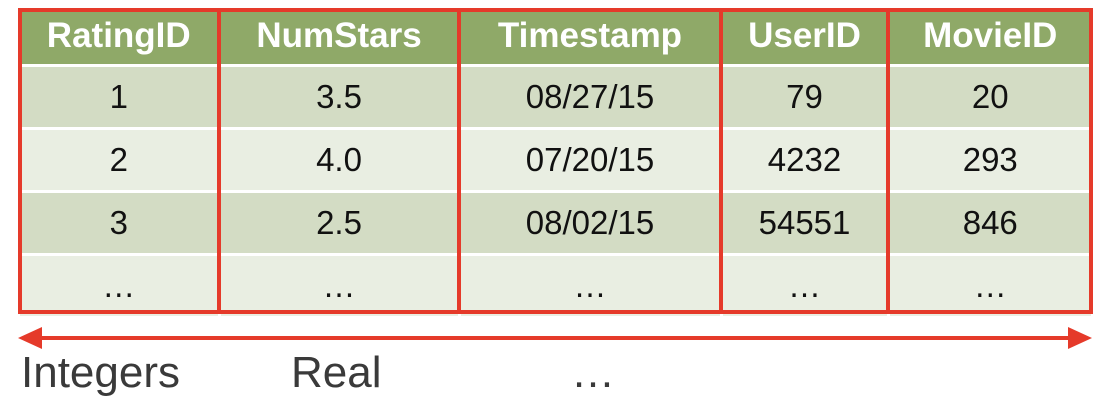 This screenshot has height=409, width=1120. What do you see at coordinates (340, 160) in the screenshot?
I see `cell-num-stars: 4.0` at bounding box center [340, 160].